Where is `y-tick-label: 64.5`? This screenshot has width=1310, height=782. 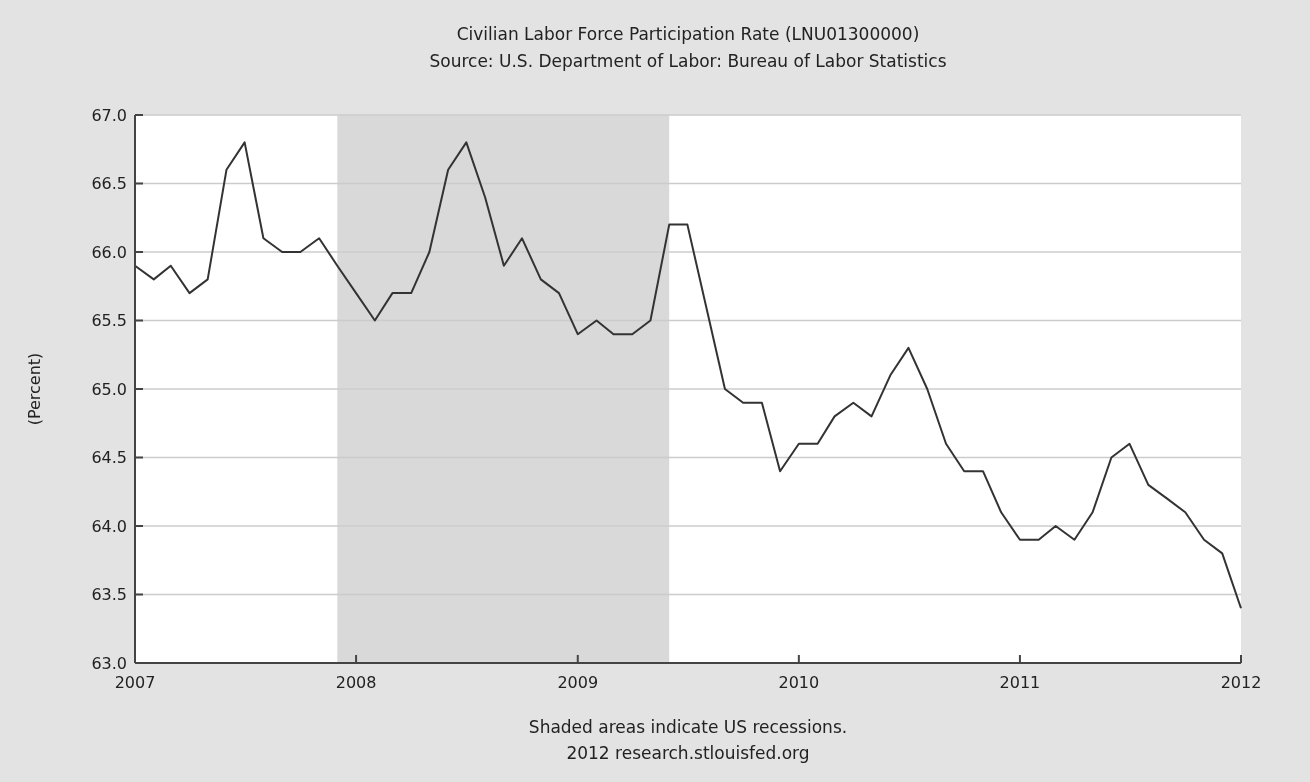 y-tick-label: 64.5 is located at coordinates (109, 458).